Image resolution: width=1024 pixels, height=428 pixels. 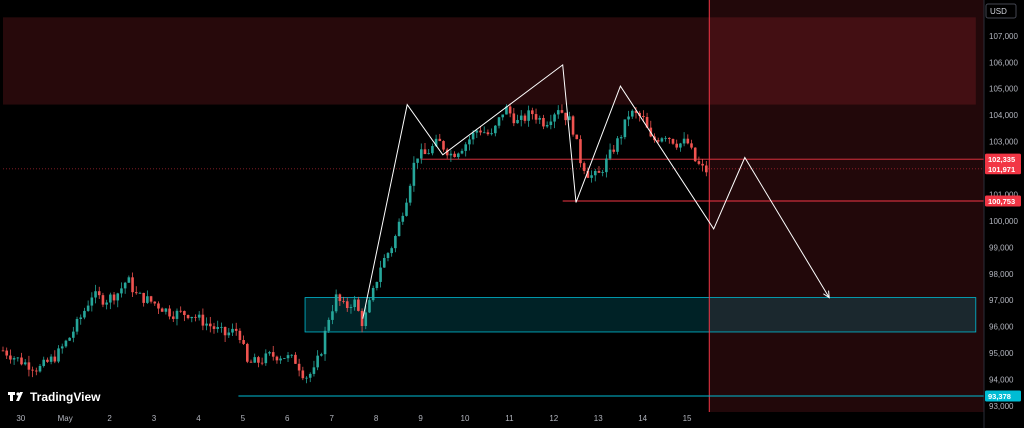 What do you see at coordinates (65, 397) in the screenshot?
I see `tradingview-logo-text: TradingView` at bounding box center [65, 397].